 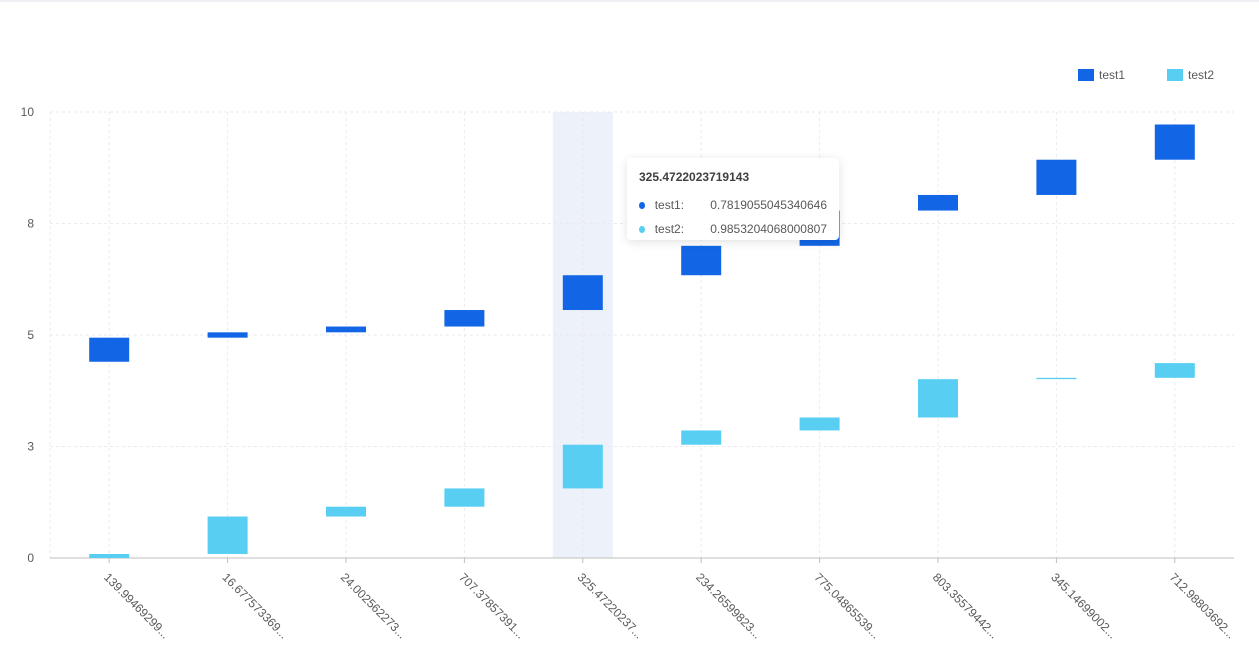 I want to click on legend-label: test1, so click(x=1112, y=75).